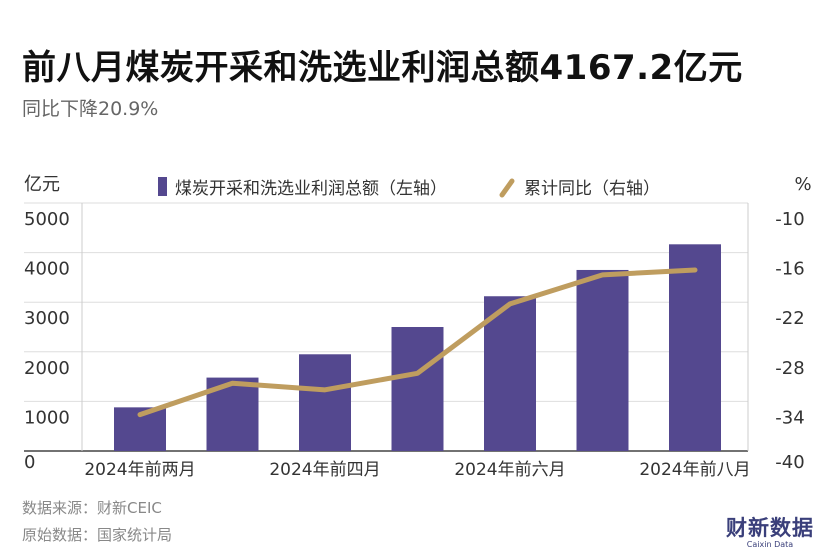  Describe the element at coordinates (92, 508) in the screenshot. I see `data-source: 数据来源：财新CEIC` at that location.